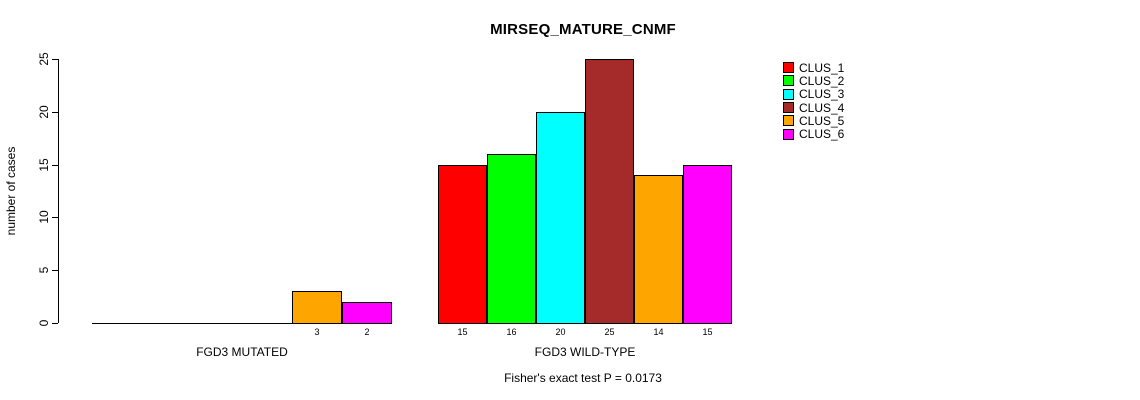  Describe the element at coordinates (560, 332) in the screenshot. I see `bar-value-label: 20` at that location.